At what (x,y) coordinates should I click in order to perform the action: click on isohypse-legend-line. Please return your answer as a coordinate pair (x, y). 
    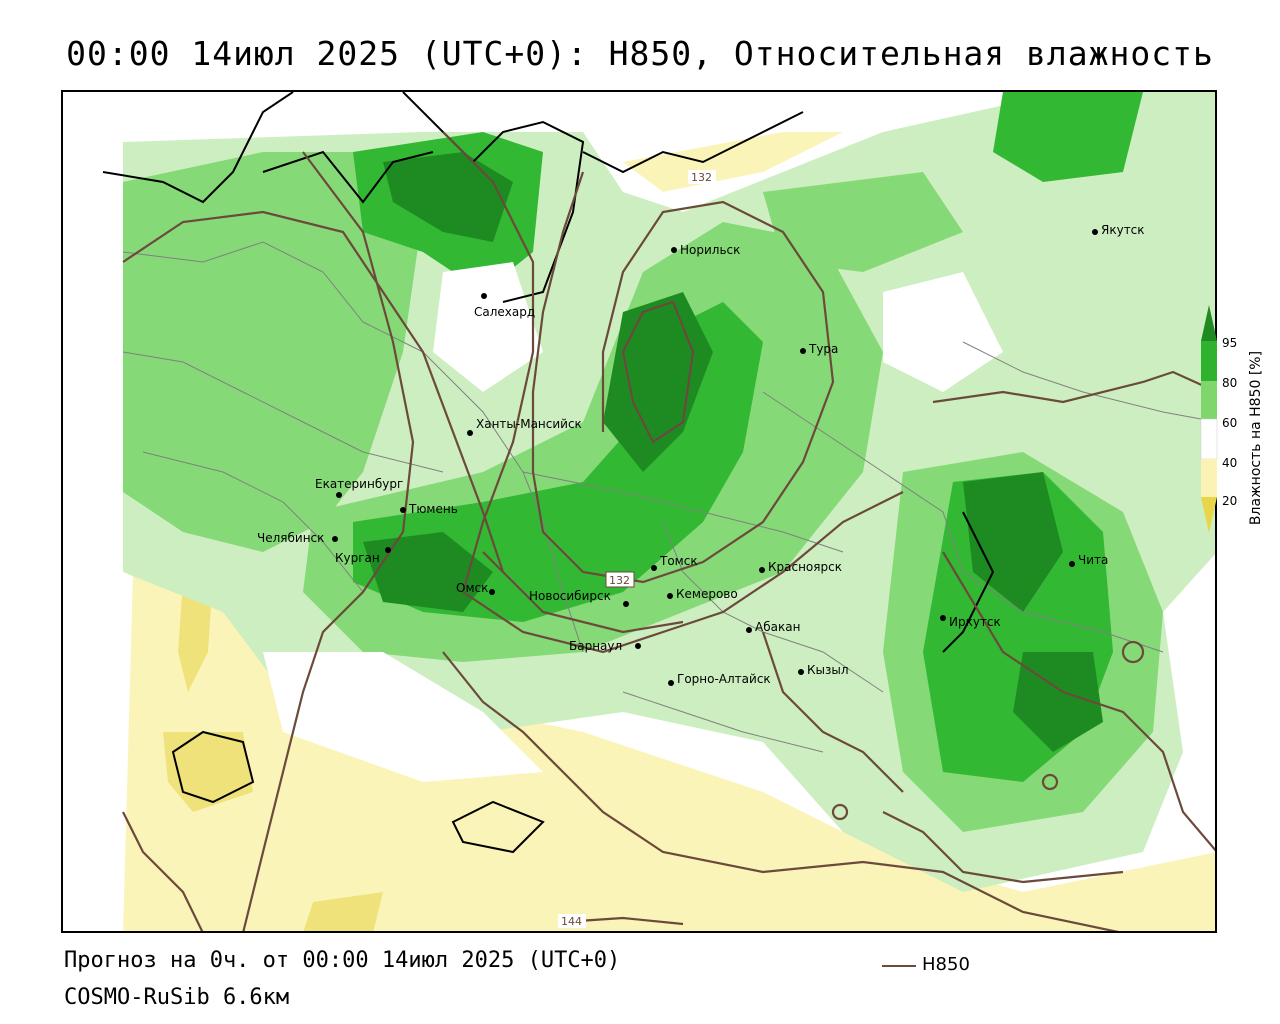
    Looking at the image, I should click on (899, 966).